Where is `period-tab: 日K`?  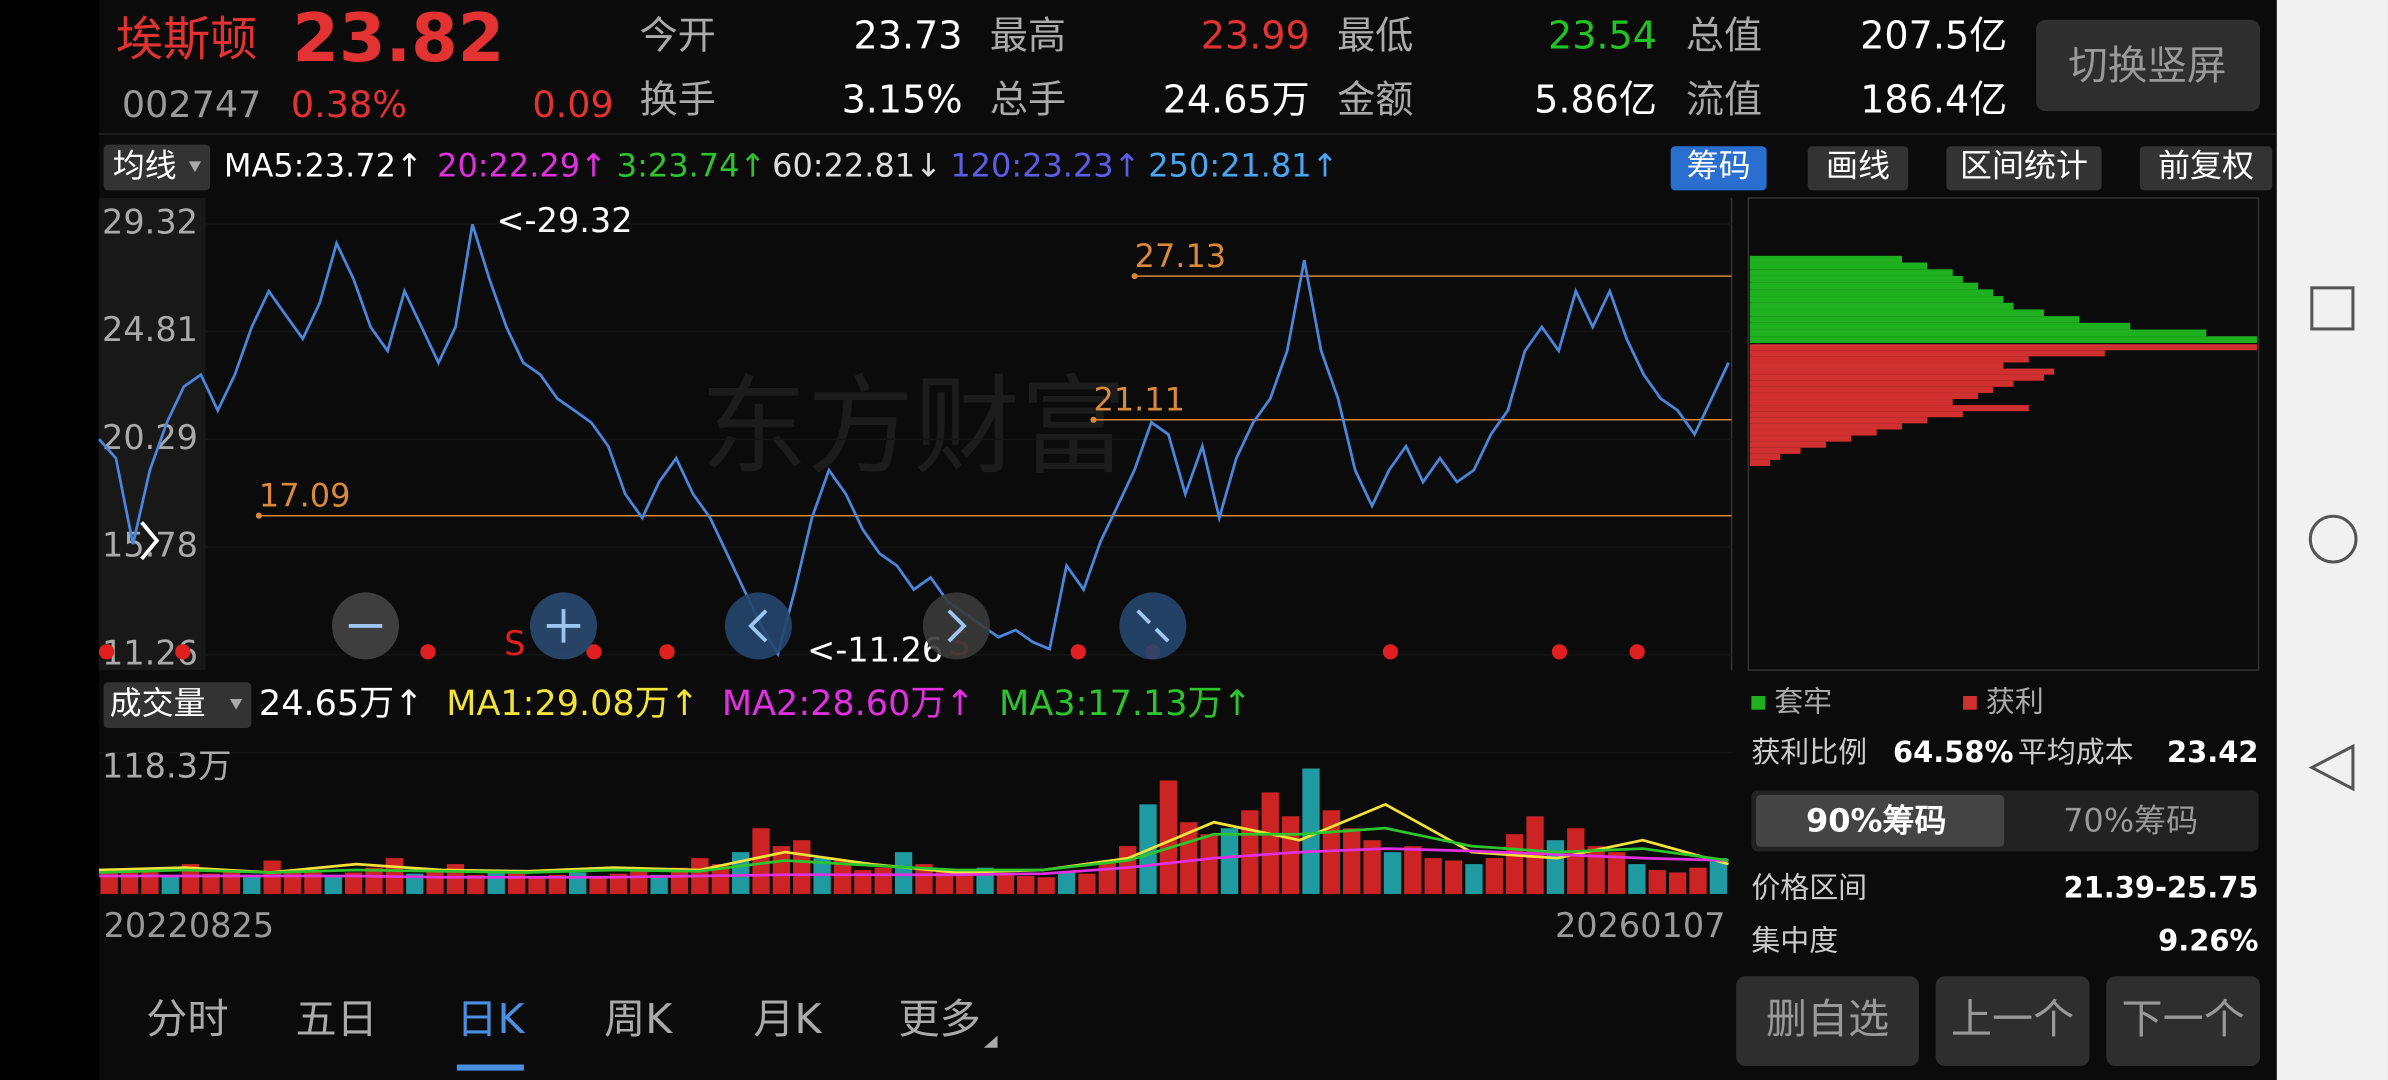
period-tab: 日K is located at coordinates (490, 1019).